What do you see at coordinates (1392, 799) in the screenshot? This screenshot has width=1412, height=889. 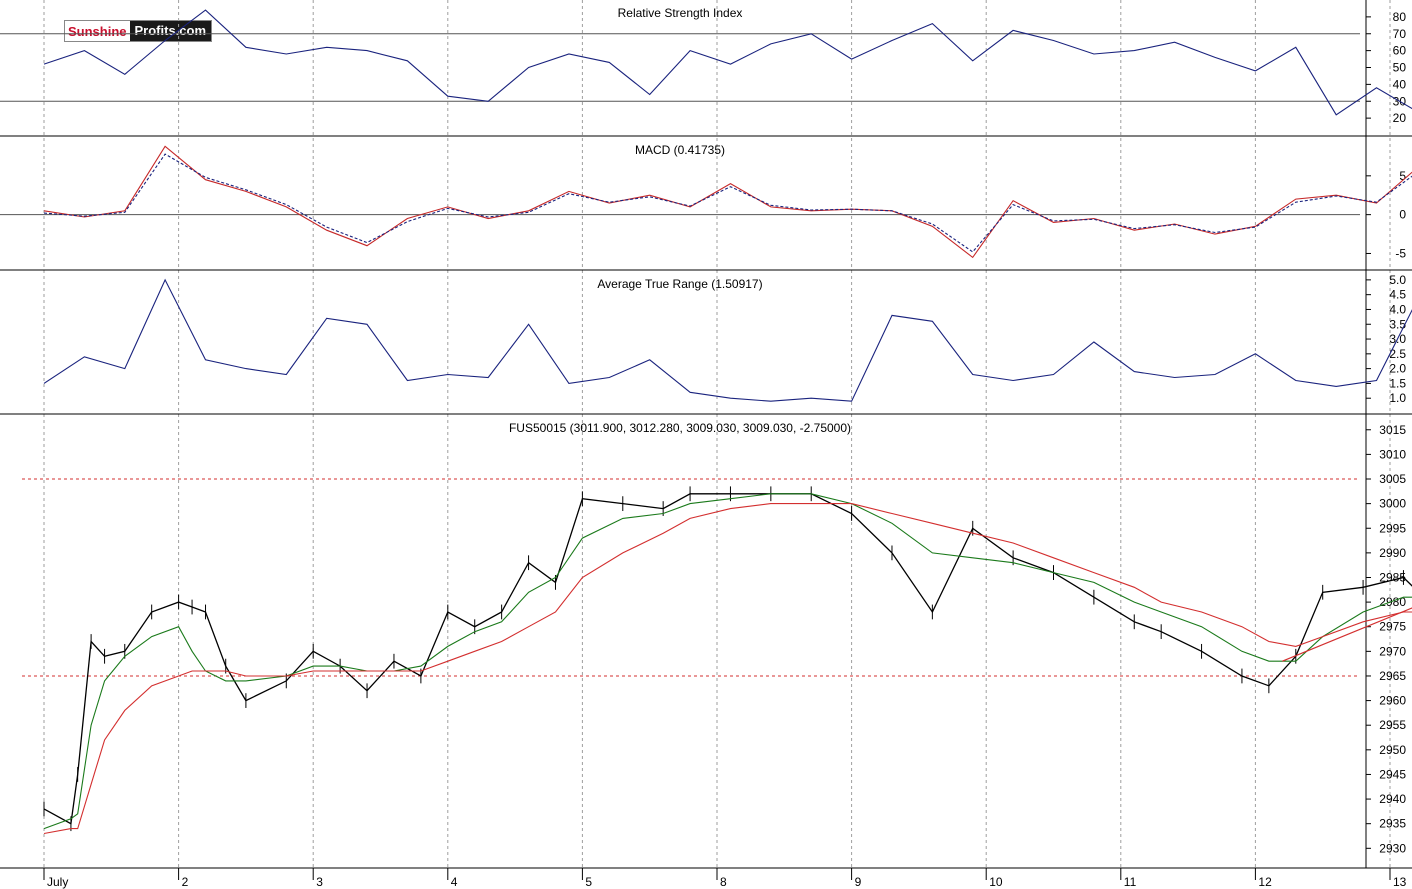 I see `y-tick-label: 2940` at bounding box center [1392, 799].